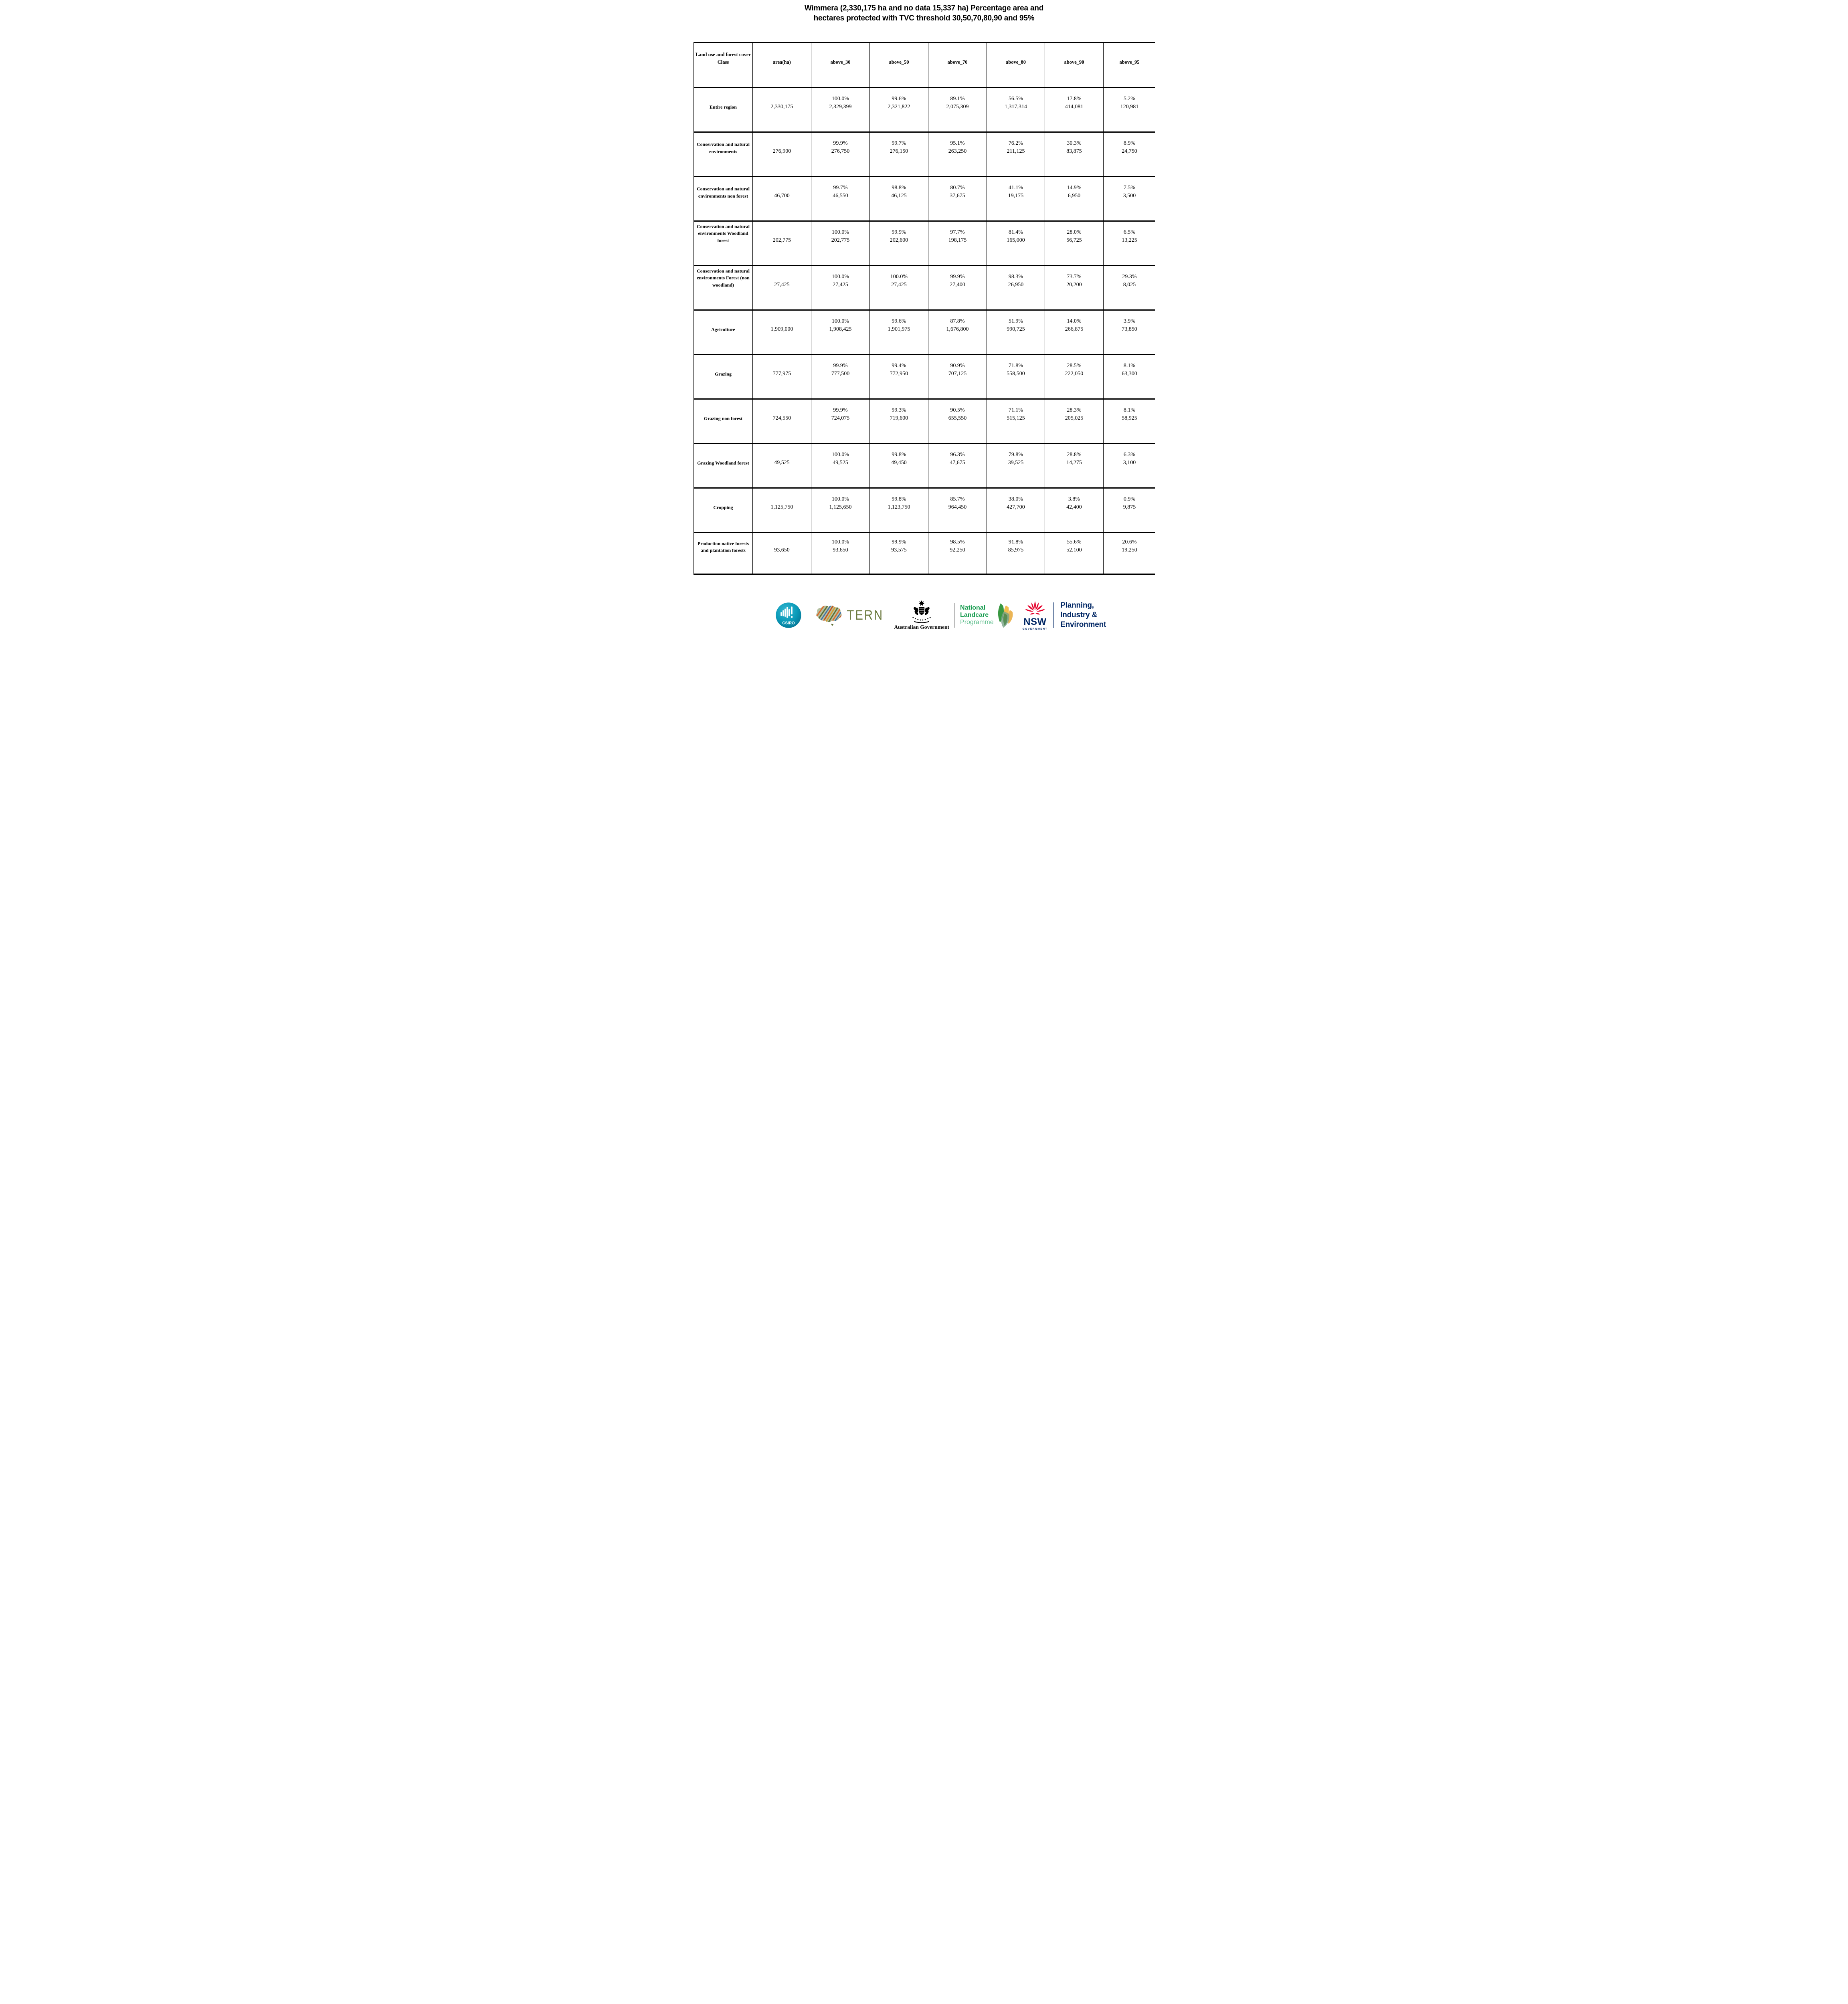 This screenshot has width=1848, height=2004. Describe the element at coordinates (1074, 151) in the screenshot. I see `hectares-value: 83,875` at that location.